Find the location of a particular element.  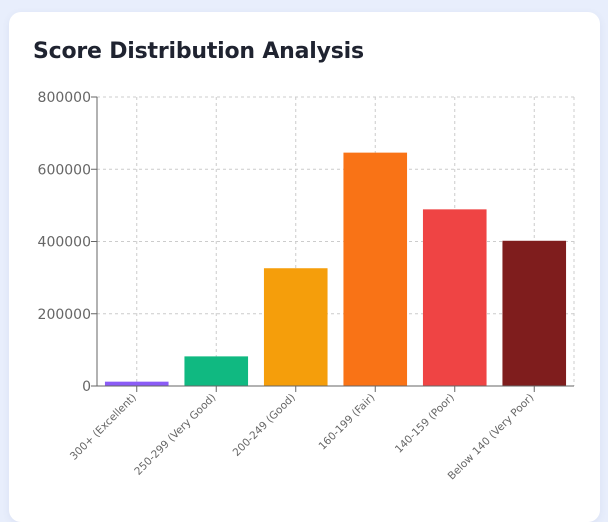

chart-title: Score Distribution Analysis is located at coordinates (198, 51).